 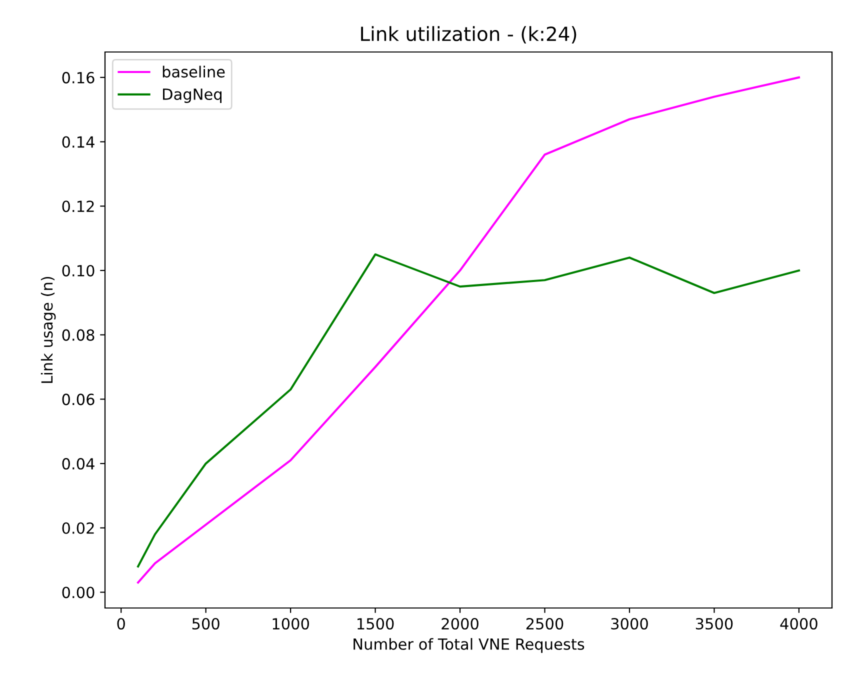 I want to click on y-tick-label: 0.02, so click(x=78, y=528).